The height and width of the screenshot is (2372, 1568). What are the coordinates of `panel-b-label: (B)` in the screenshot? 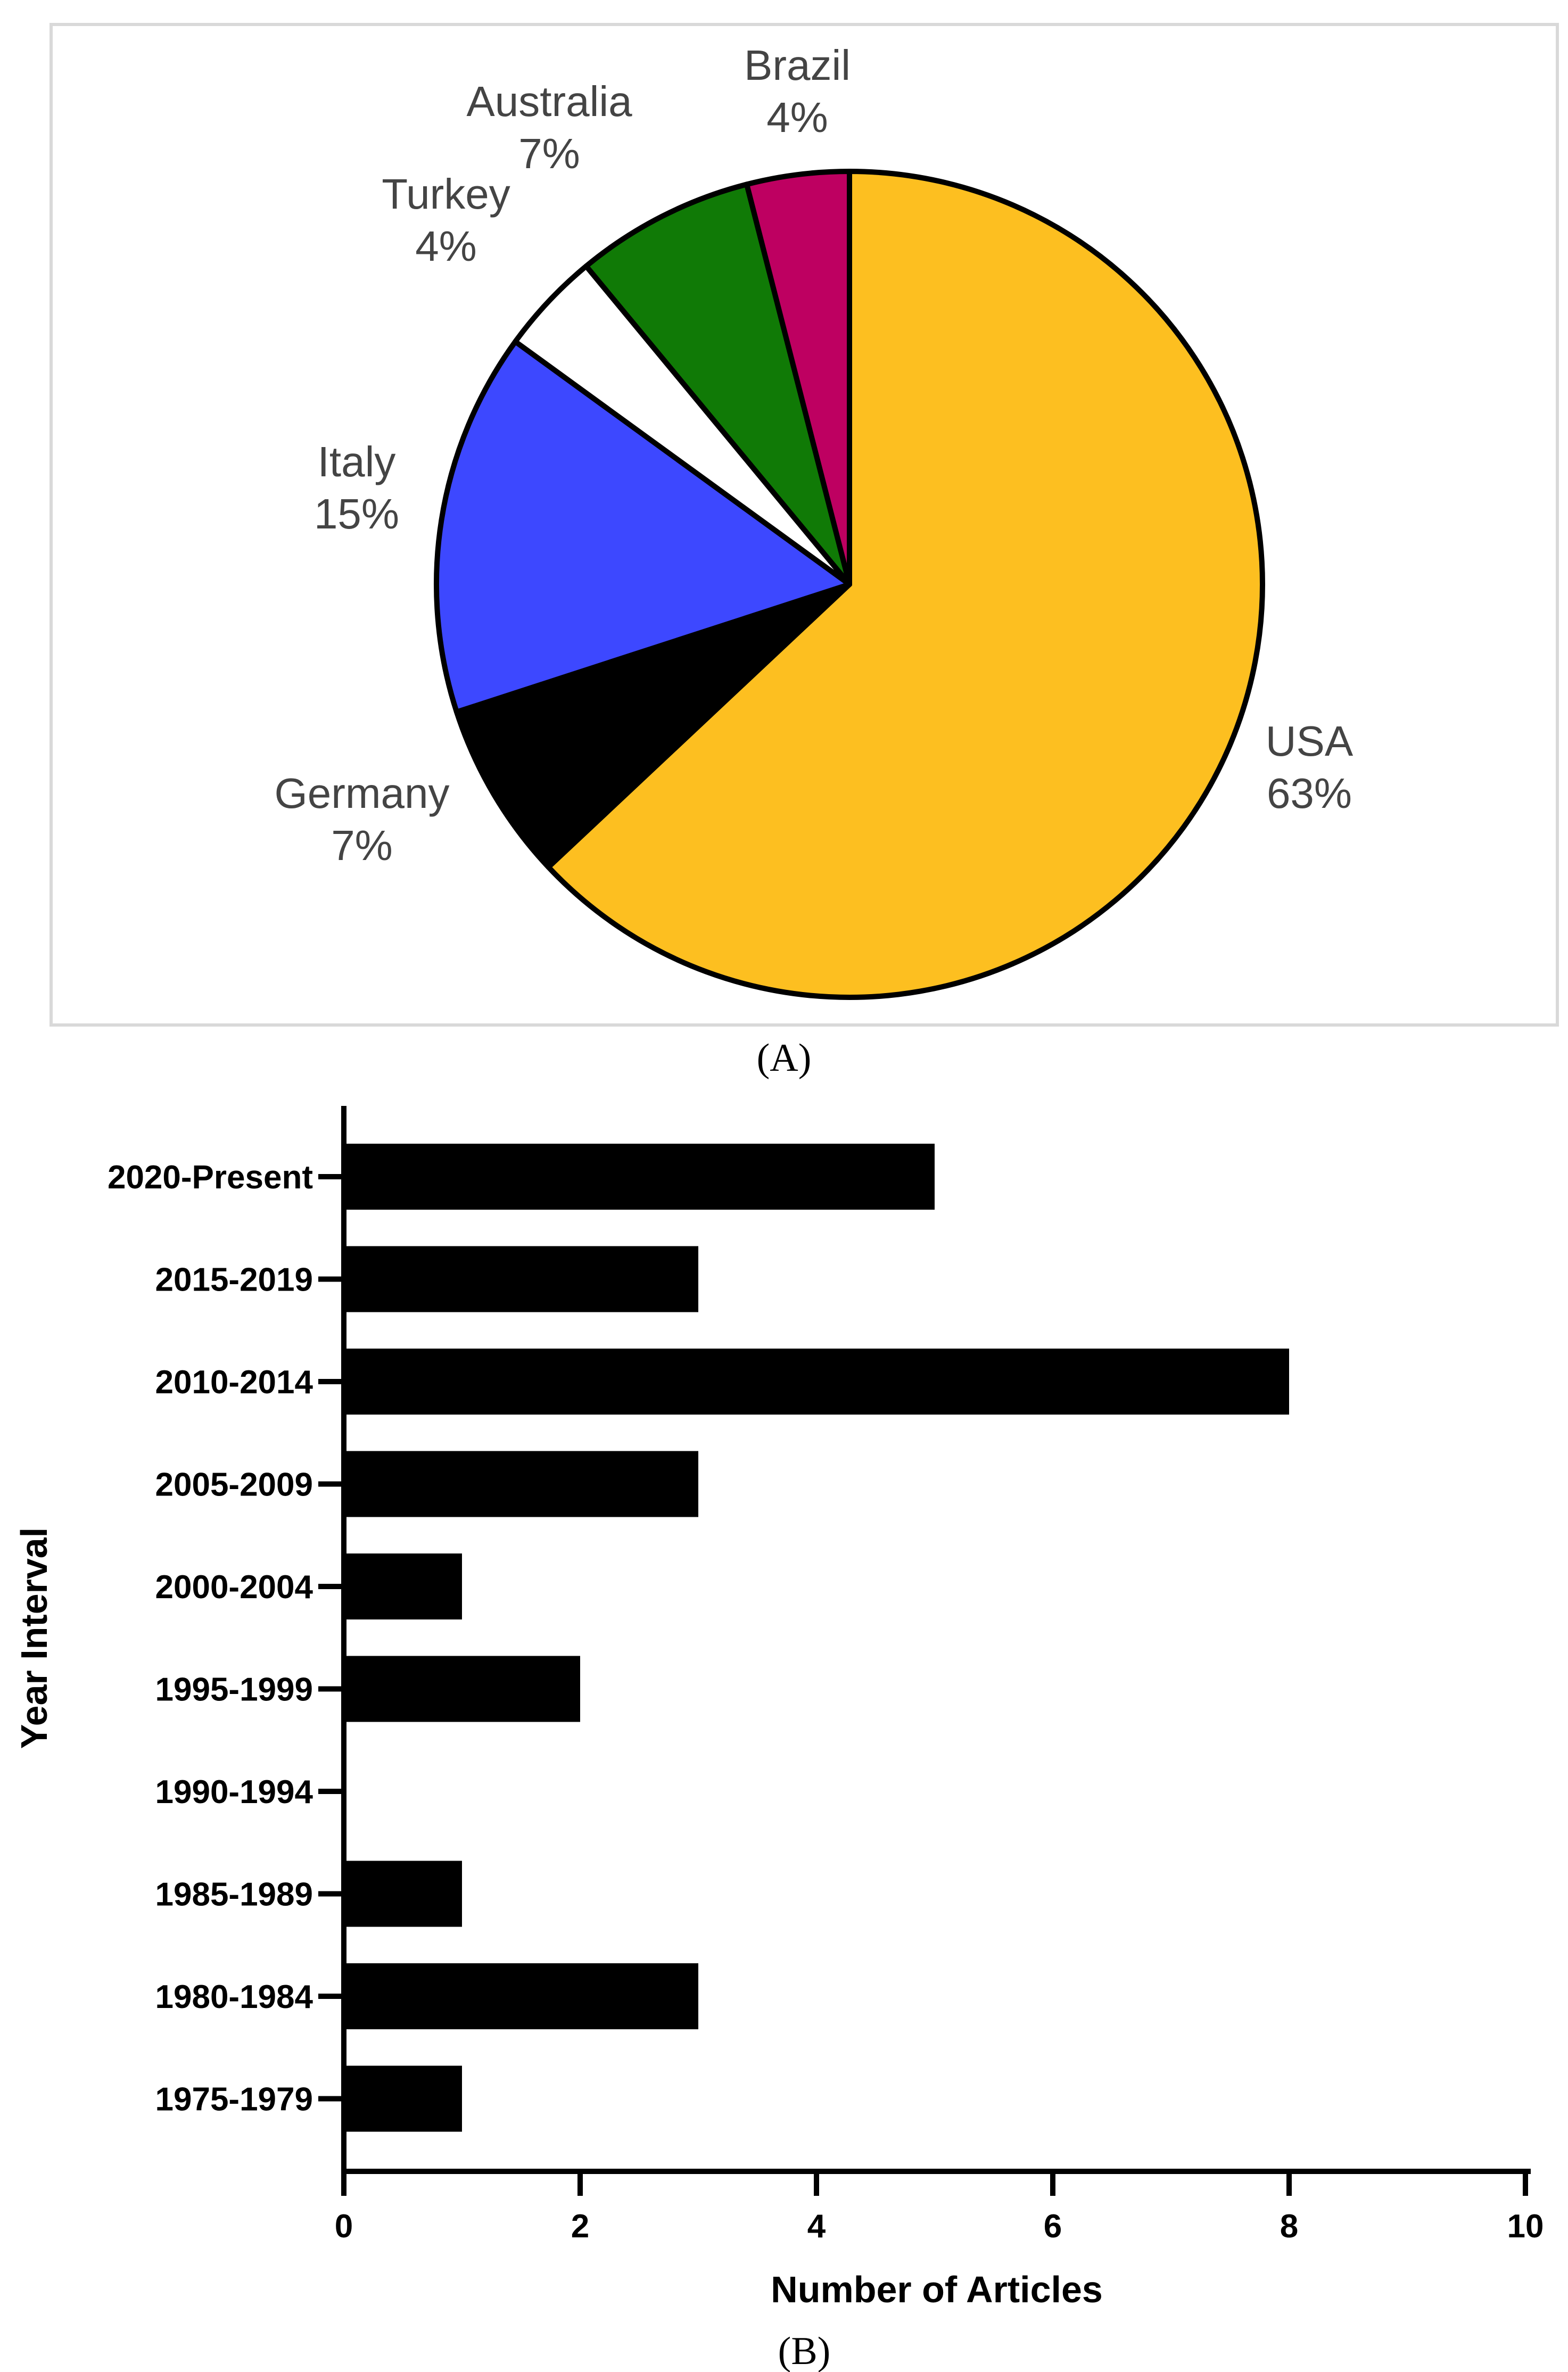 It's located at (805, 2351).